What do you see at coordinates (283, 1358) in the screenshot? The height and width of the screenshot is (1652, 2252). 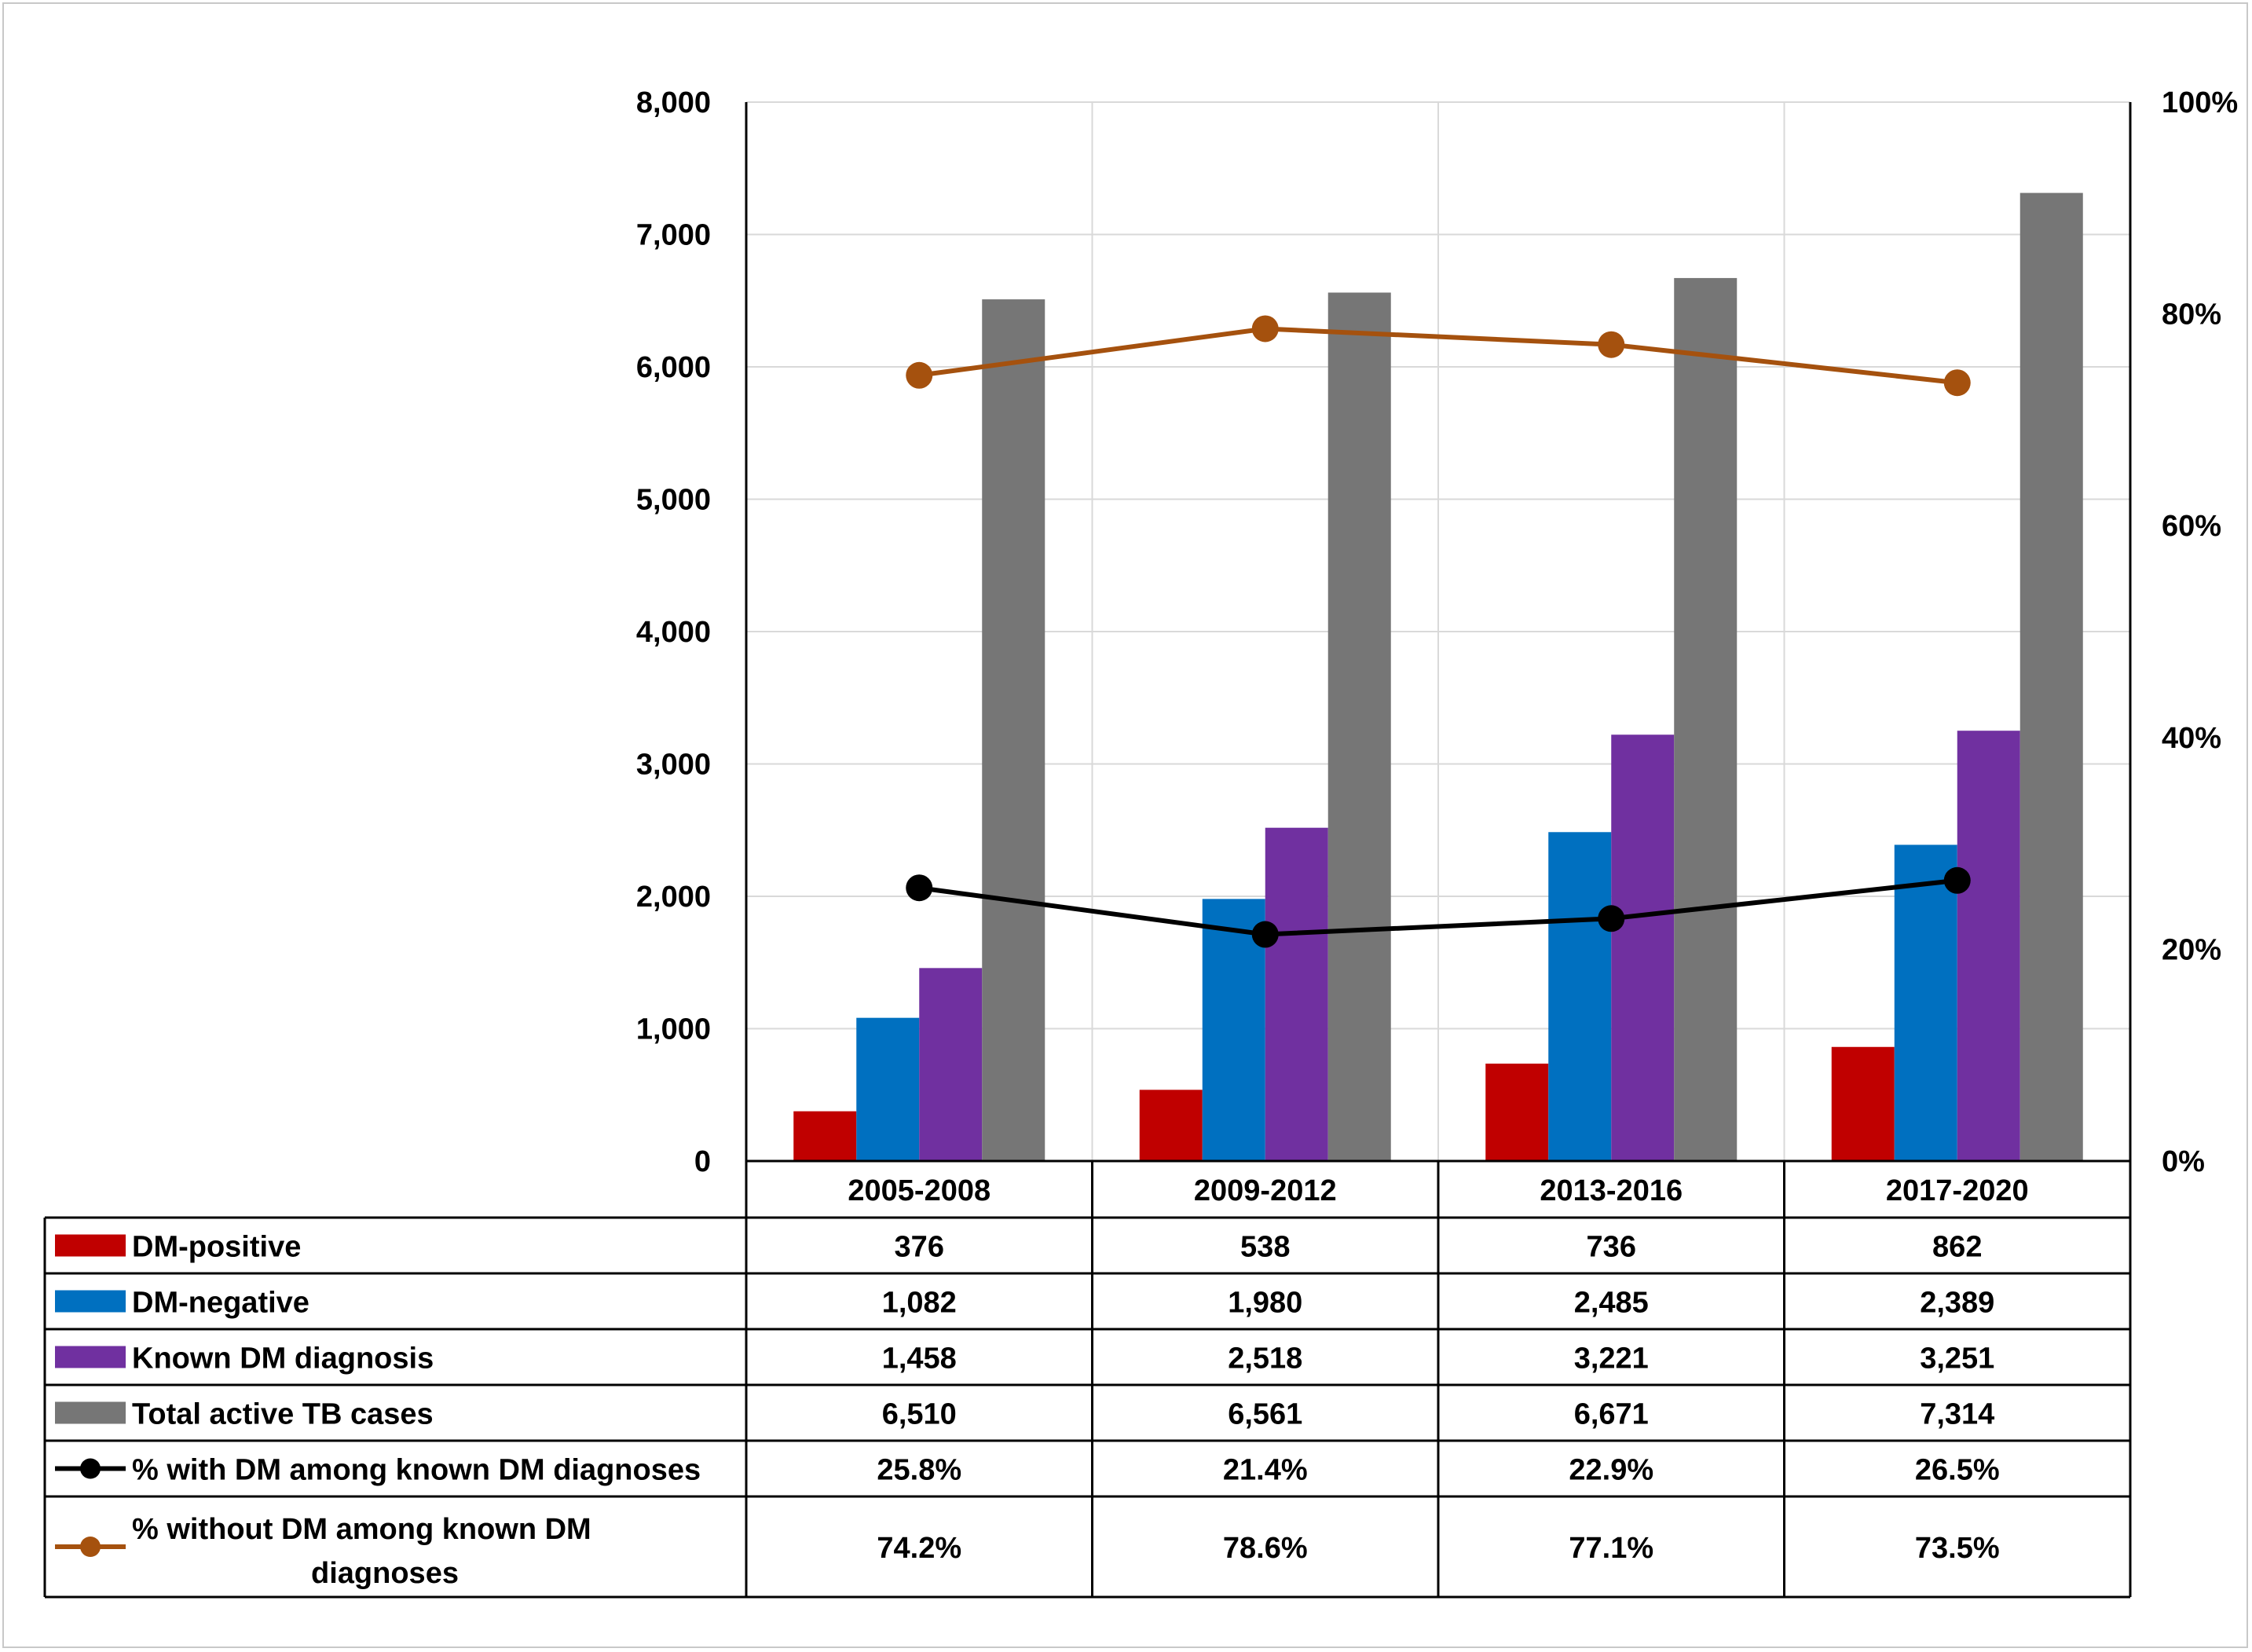 I see `legend-label: Known DM diagnosis` at bounding box center [283, 1358].